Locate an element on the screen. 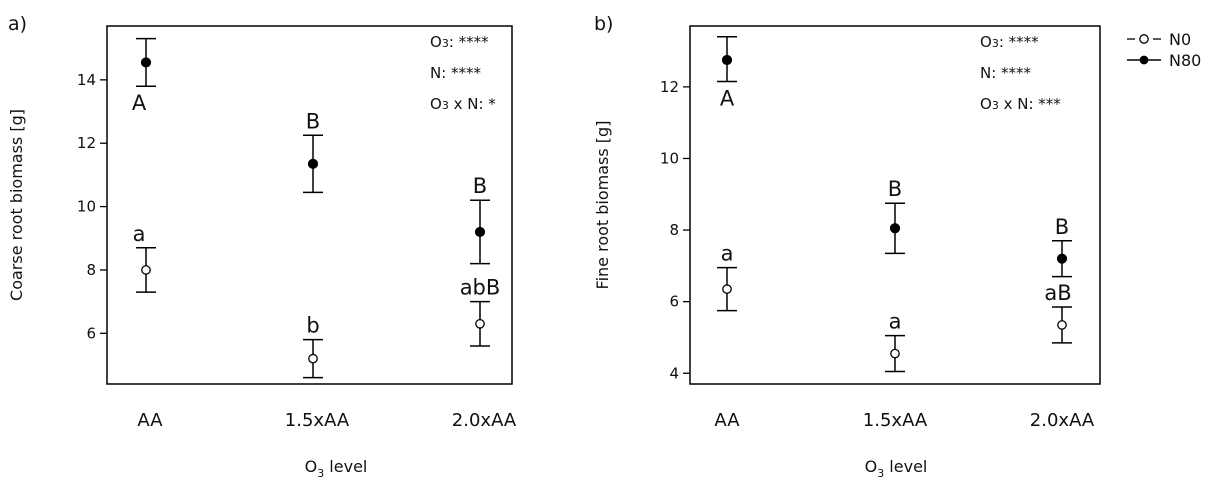  legend-label: N80 is located at coordinates (1185, 60).